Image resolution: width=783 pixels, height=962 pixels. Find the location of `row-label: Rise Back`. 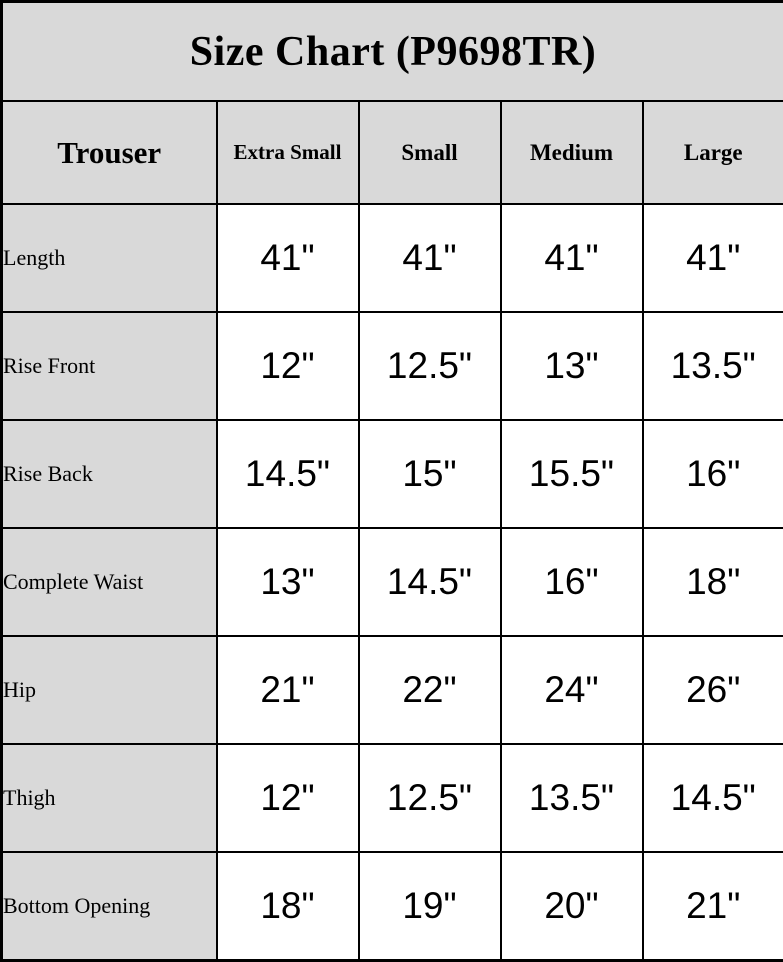

row-label: Rise Back is located at coordinates (109, 474).